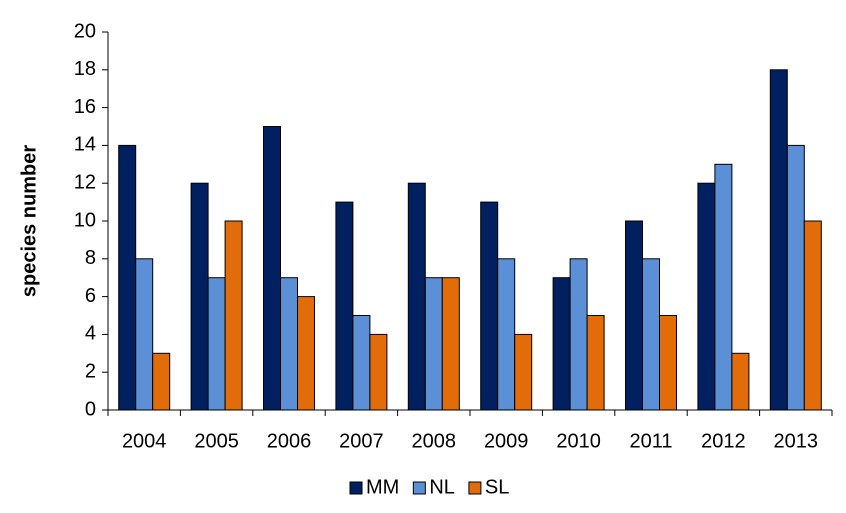 The height and width of the screenshot is (513, 846). I want to click on y-tick-label: 10, so click(85, 220).